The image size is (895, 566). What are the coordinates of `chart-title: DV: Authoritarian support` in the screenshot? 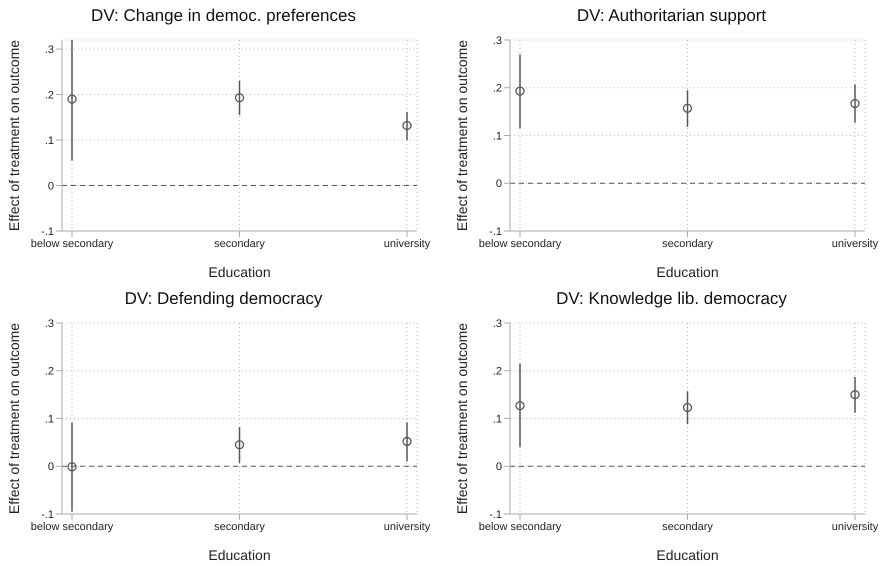 It's located at (672, 16).